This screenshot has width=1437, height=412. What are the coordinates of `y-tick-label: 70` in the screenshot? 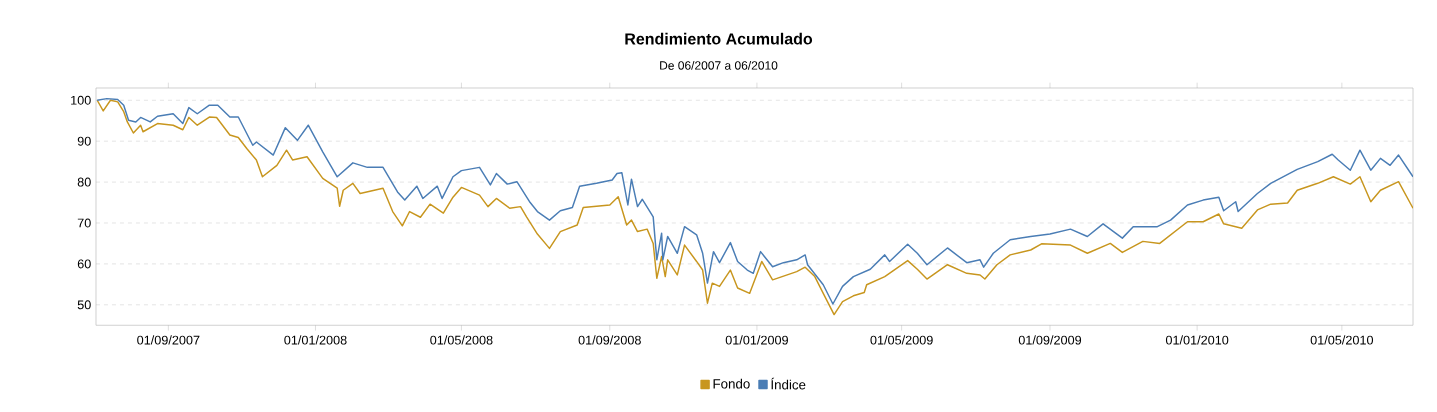 It's located at (84, 223).